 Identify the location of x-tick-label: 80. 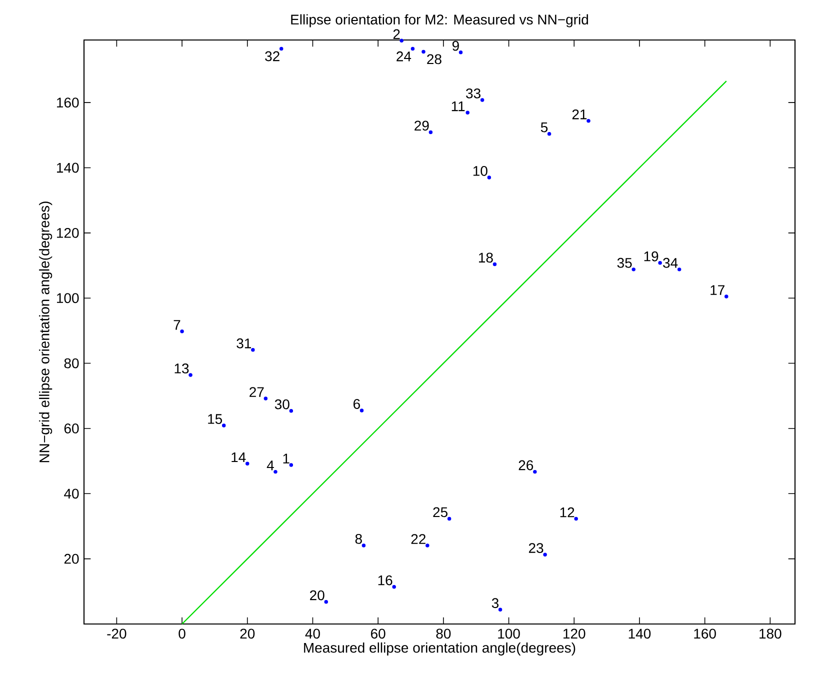
(443, 633).